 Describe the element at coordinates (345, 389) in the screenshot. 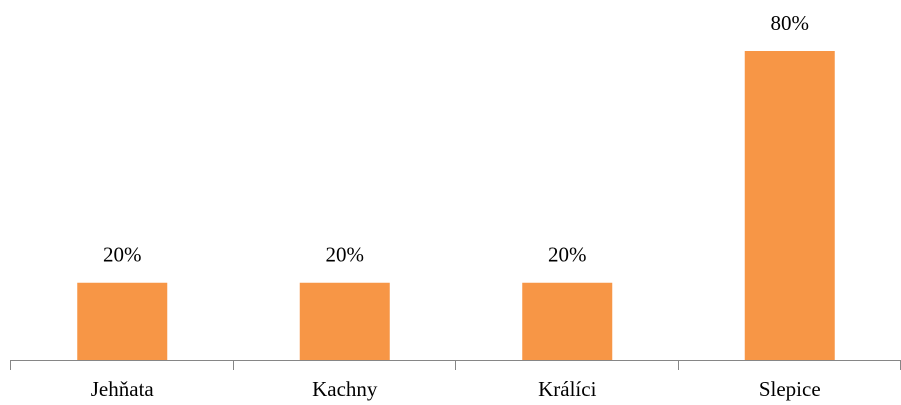

I see `x-tick-label: Kachny` at that location.